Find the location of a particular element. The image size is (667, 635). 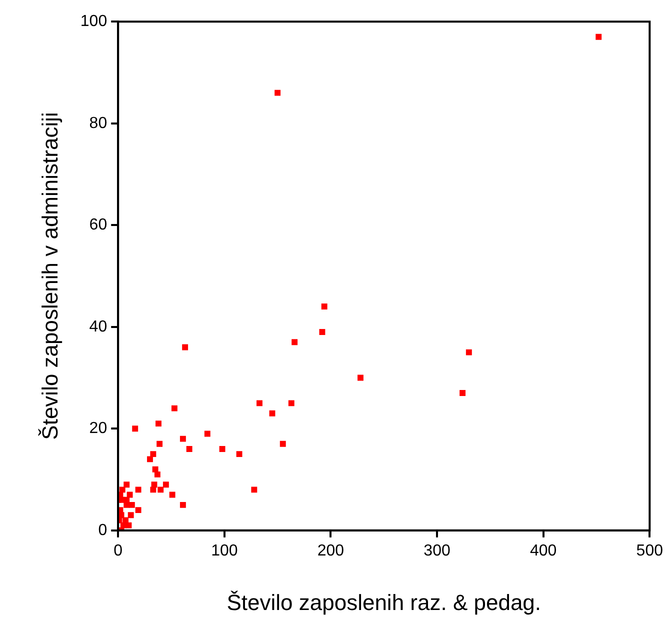

x-tick-label: 100 is located at coordinates (224, 551).